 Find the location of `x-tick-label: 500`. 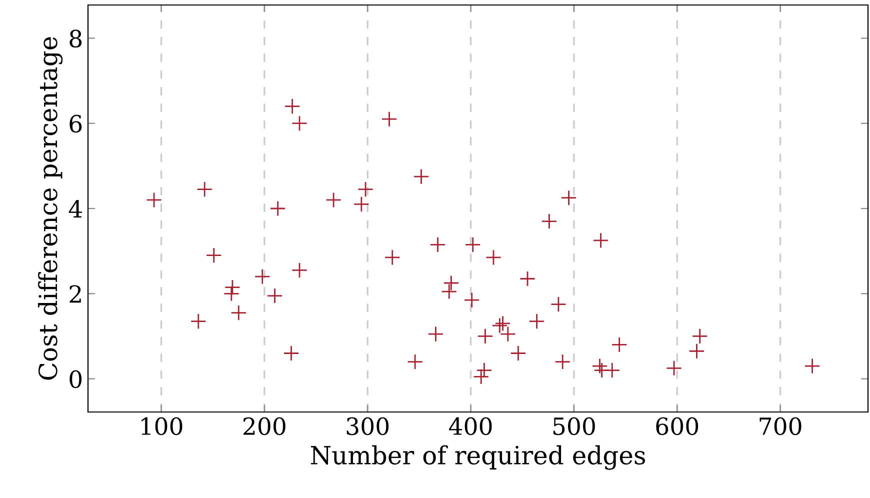

x-tick-label: 500 is located at coordinates (574, 426).